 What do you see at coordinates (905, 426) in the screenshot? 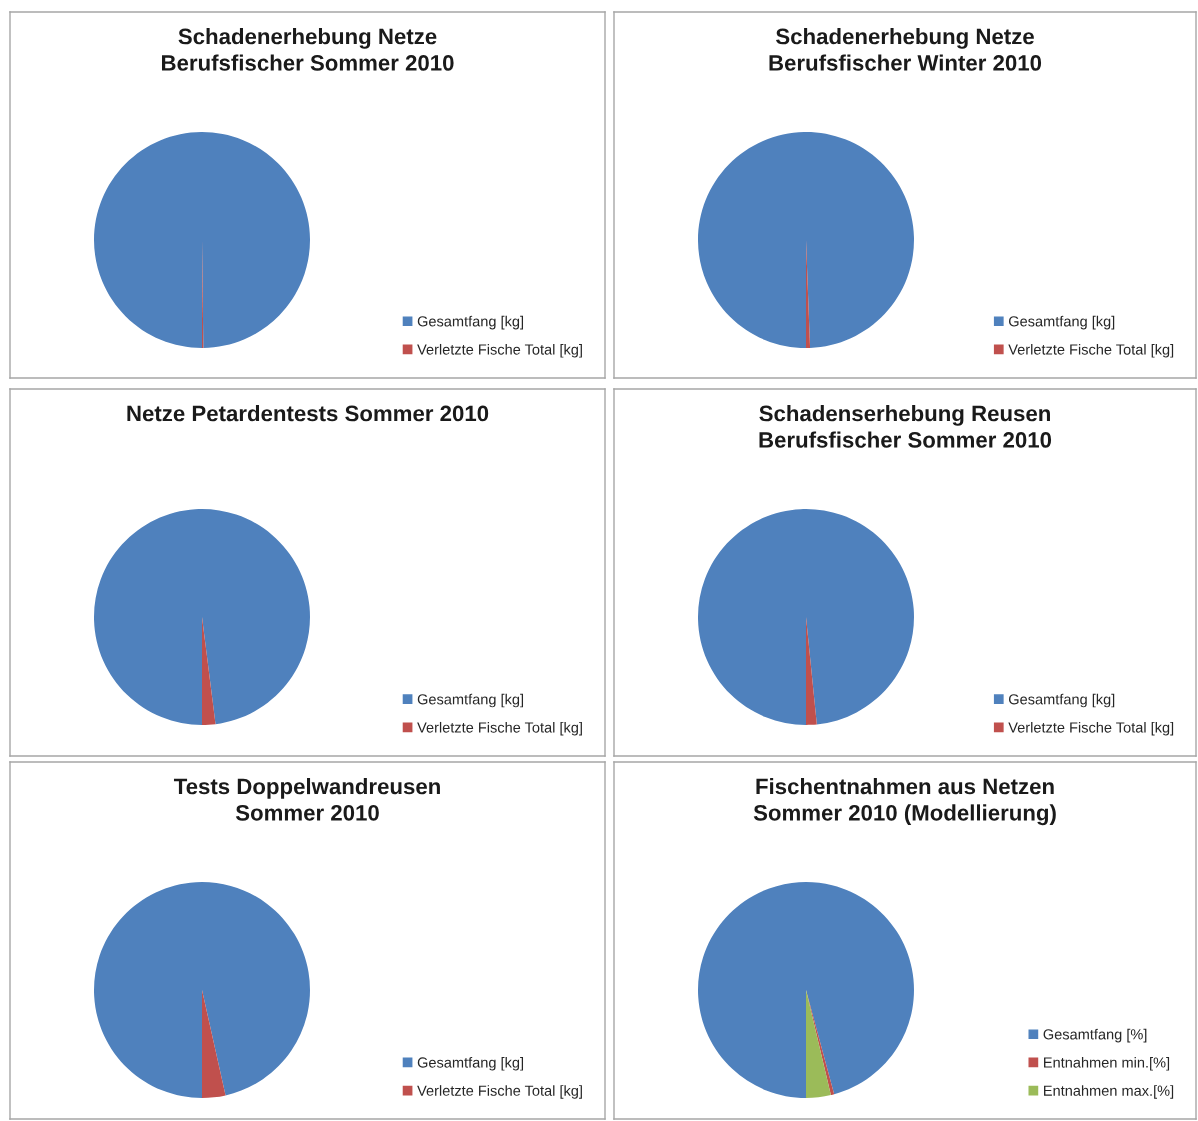
I see `chart-title: Schadenserhebung Reusen Berufsfischer Sommer 2010` at bounding box center [905, 426].